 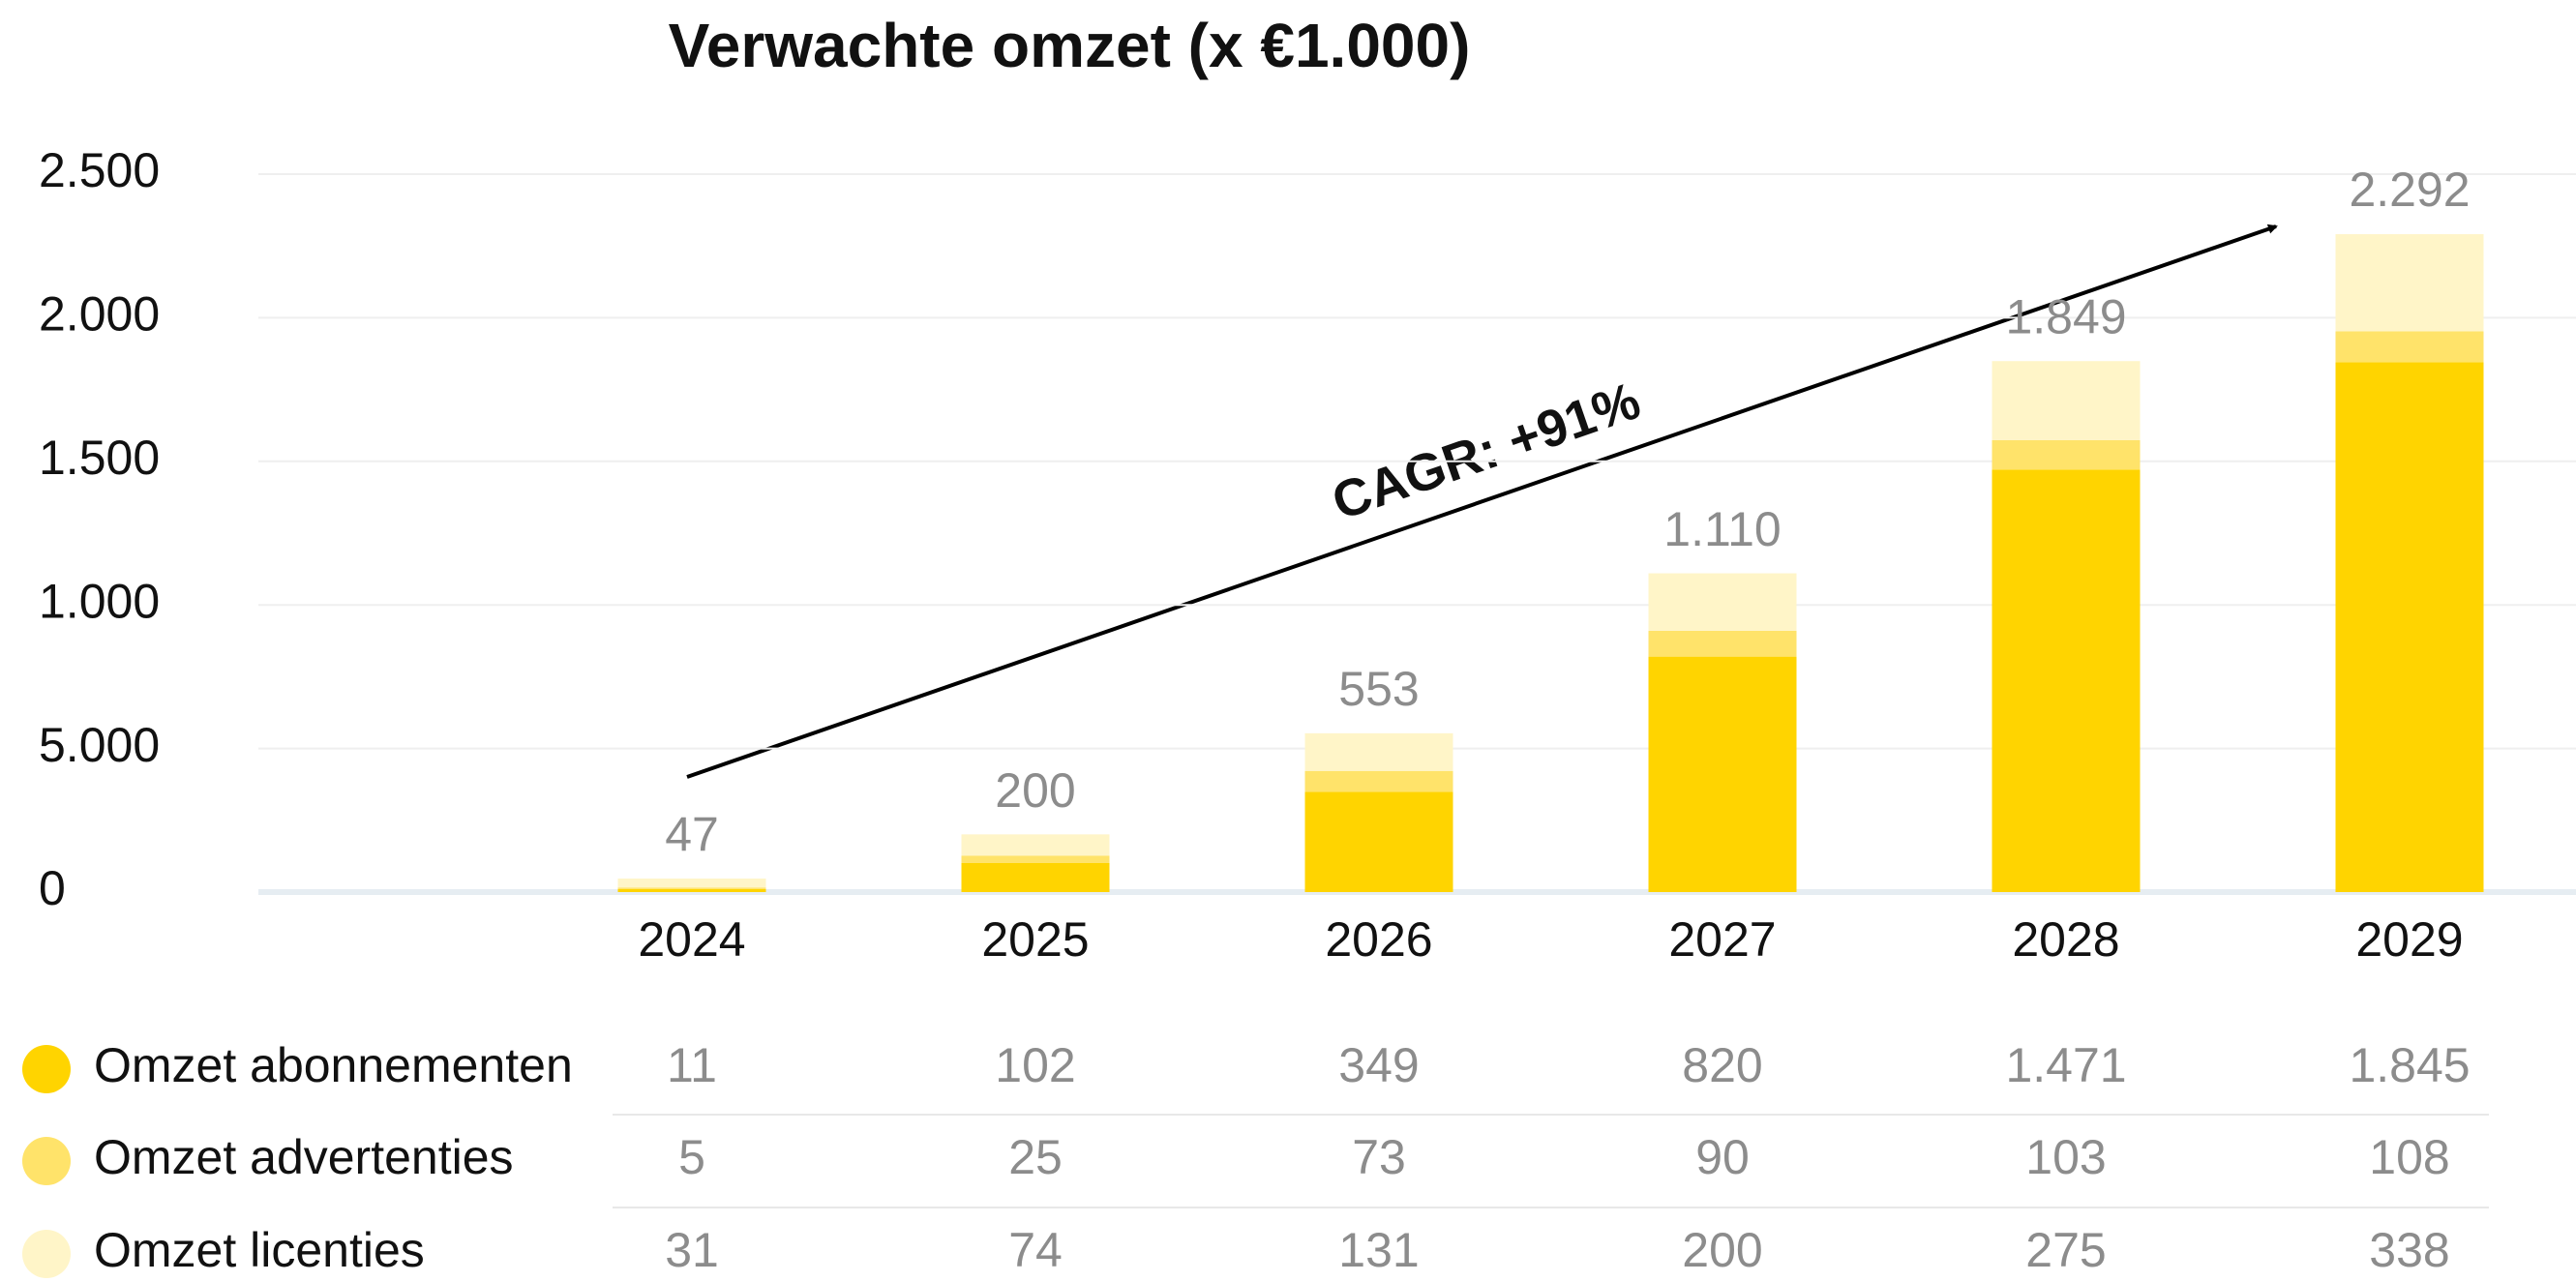 I want to click on table-value: 103, so click(x=2065, y=1157).